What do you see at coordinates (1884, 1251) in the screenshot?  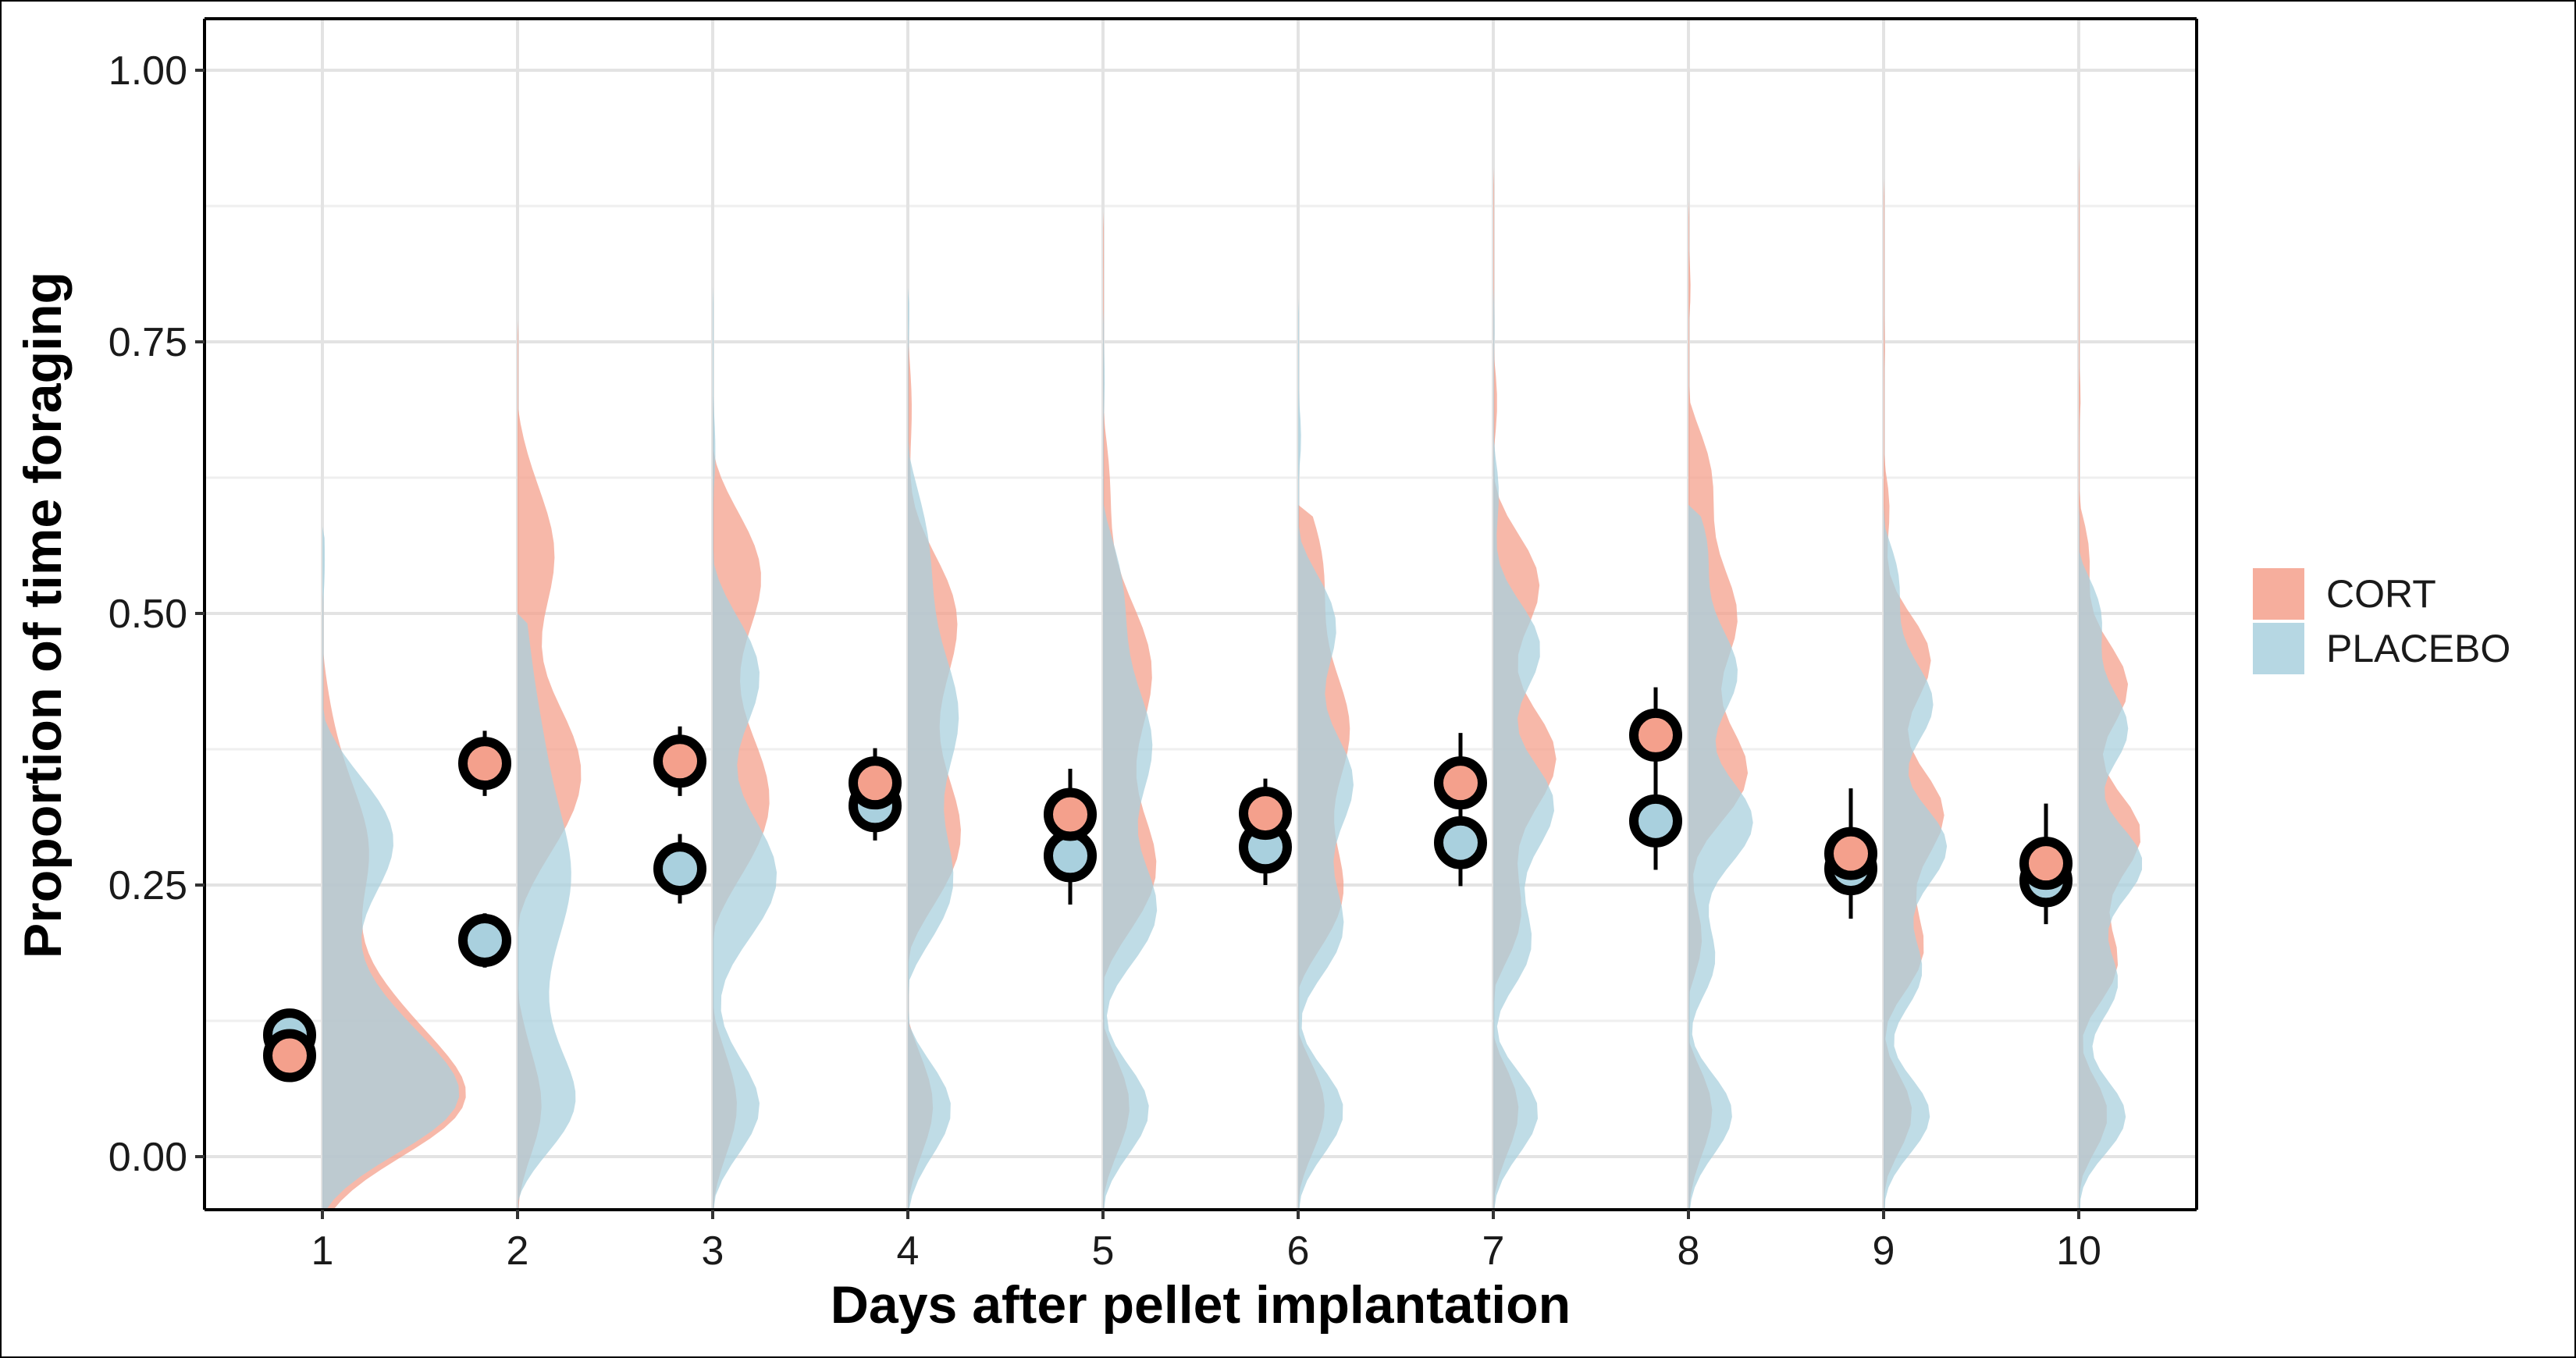 I see `x-tick-label: 9` at bounding box center [1884, 1251].